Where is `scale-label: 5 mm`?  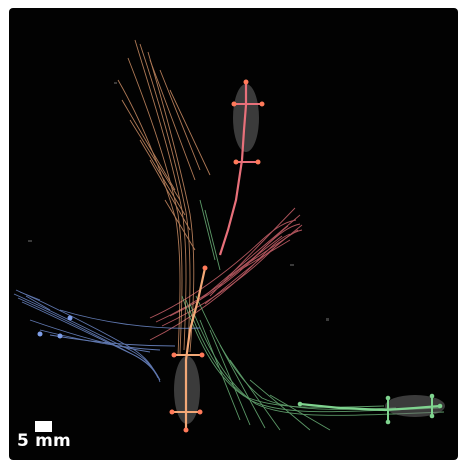
scale-label: 5 mm is located at coordinates (44, 441).